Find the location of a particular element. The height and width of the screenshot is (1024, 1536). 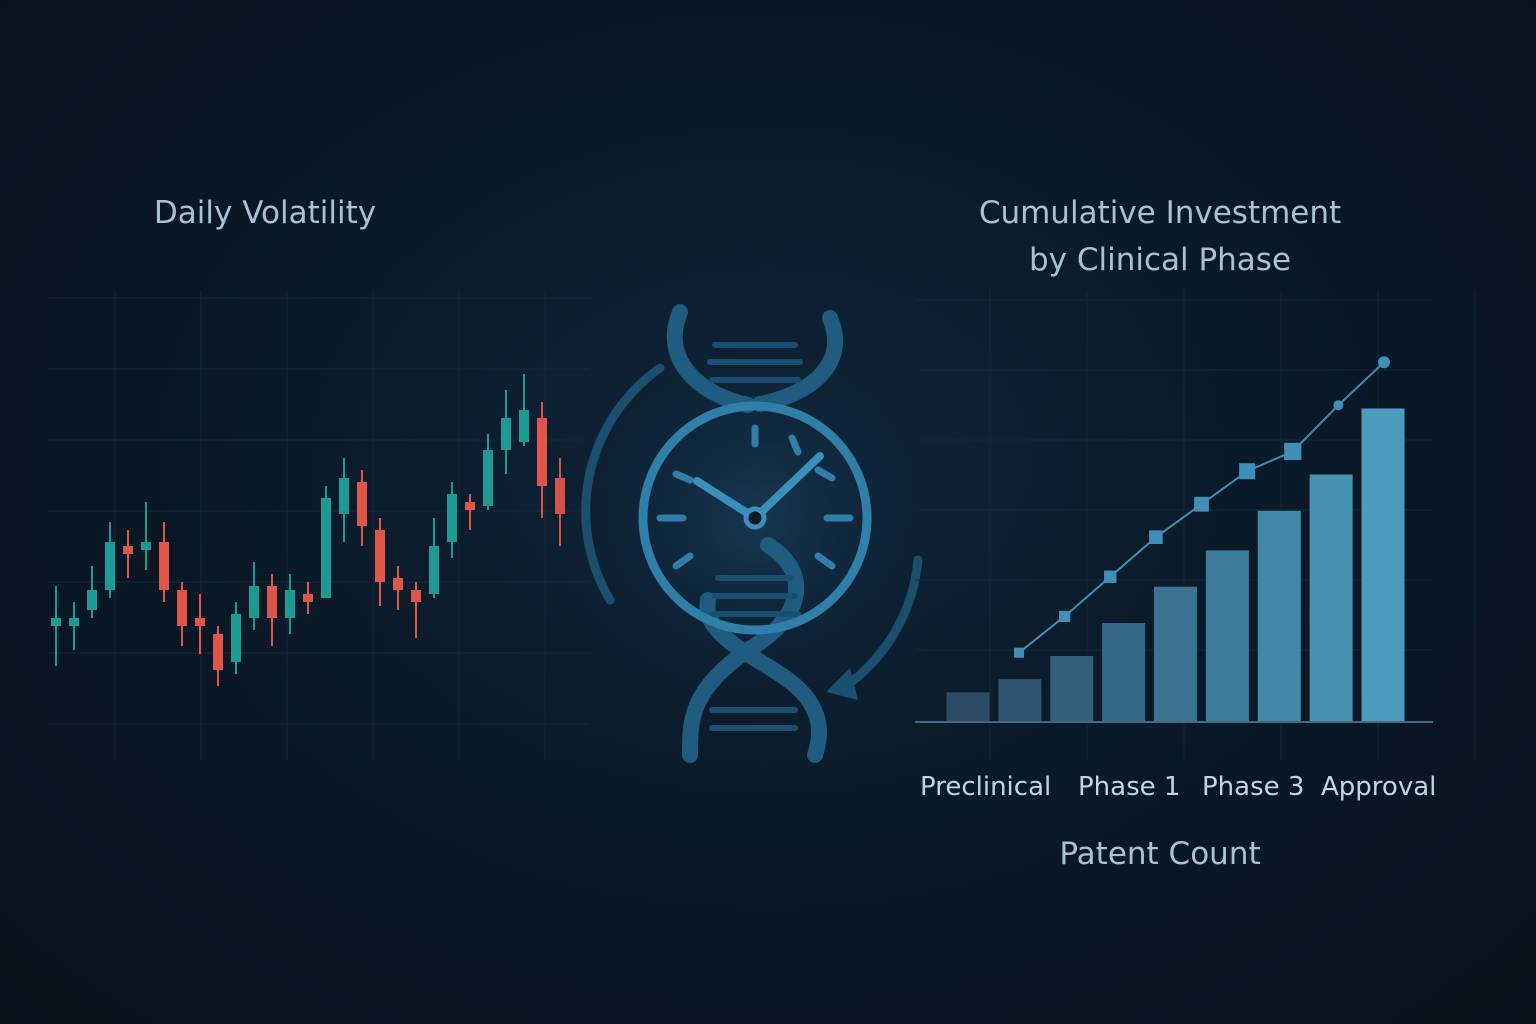

right-title-line-1: Cumulative Investment is located at coordinates (1160, 213).